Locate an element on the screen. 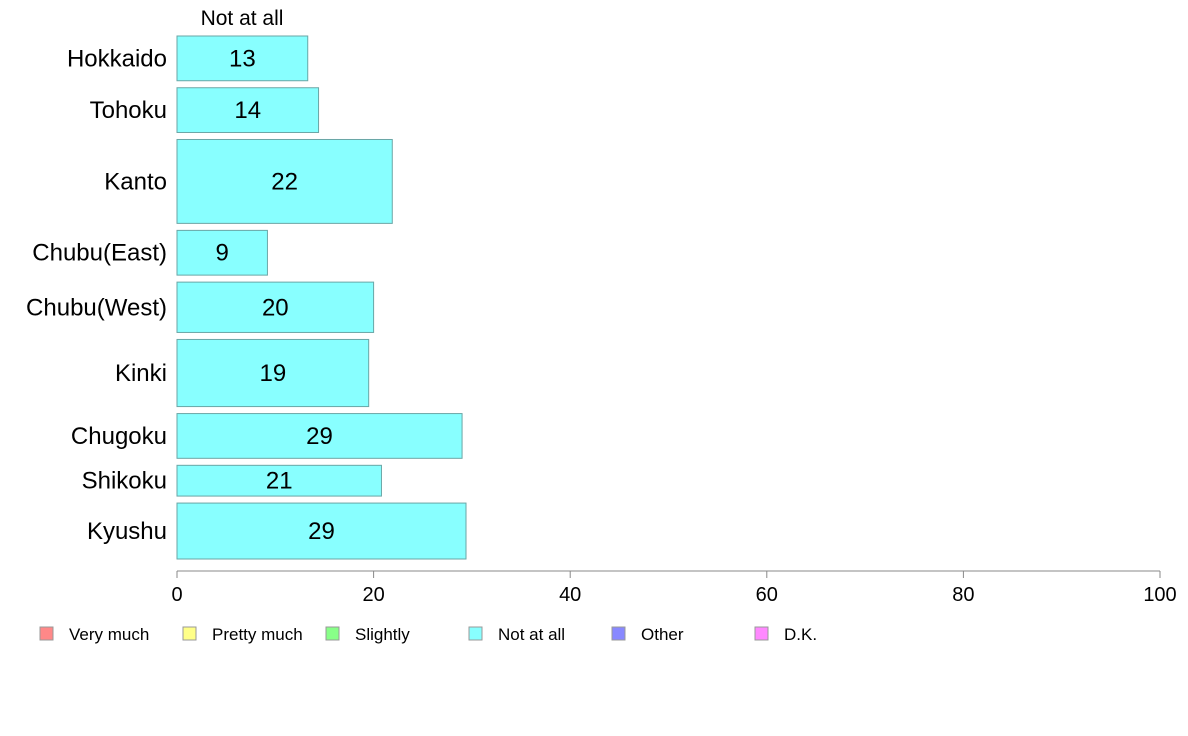  data-label: 21 is located at coordinates (279, 481).